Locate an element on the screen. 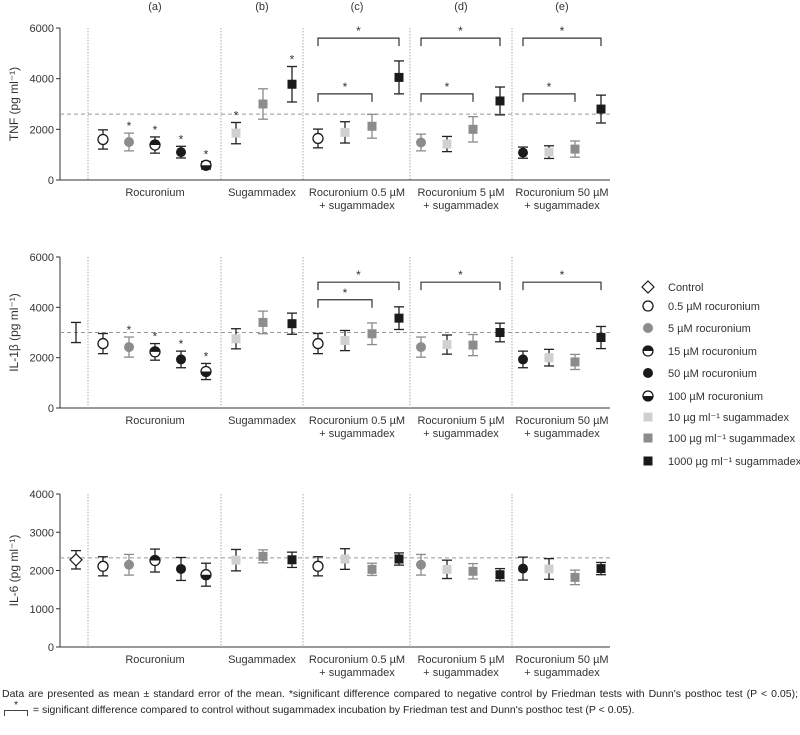 This screenshot has height=735, width=800. half-fill is located at coordinates (648, 398).